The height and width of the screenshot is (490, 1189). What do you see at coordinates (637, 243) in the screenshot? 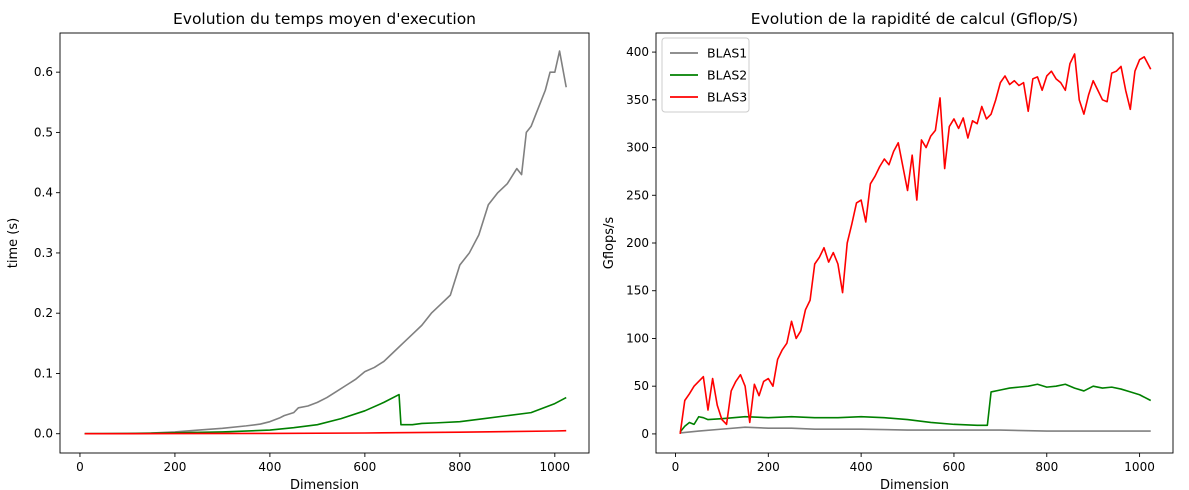
I see `y-tick-label: 200` at bounding box center [637, 243].